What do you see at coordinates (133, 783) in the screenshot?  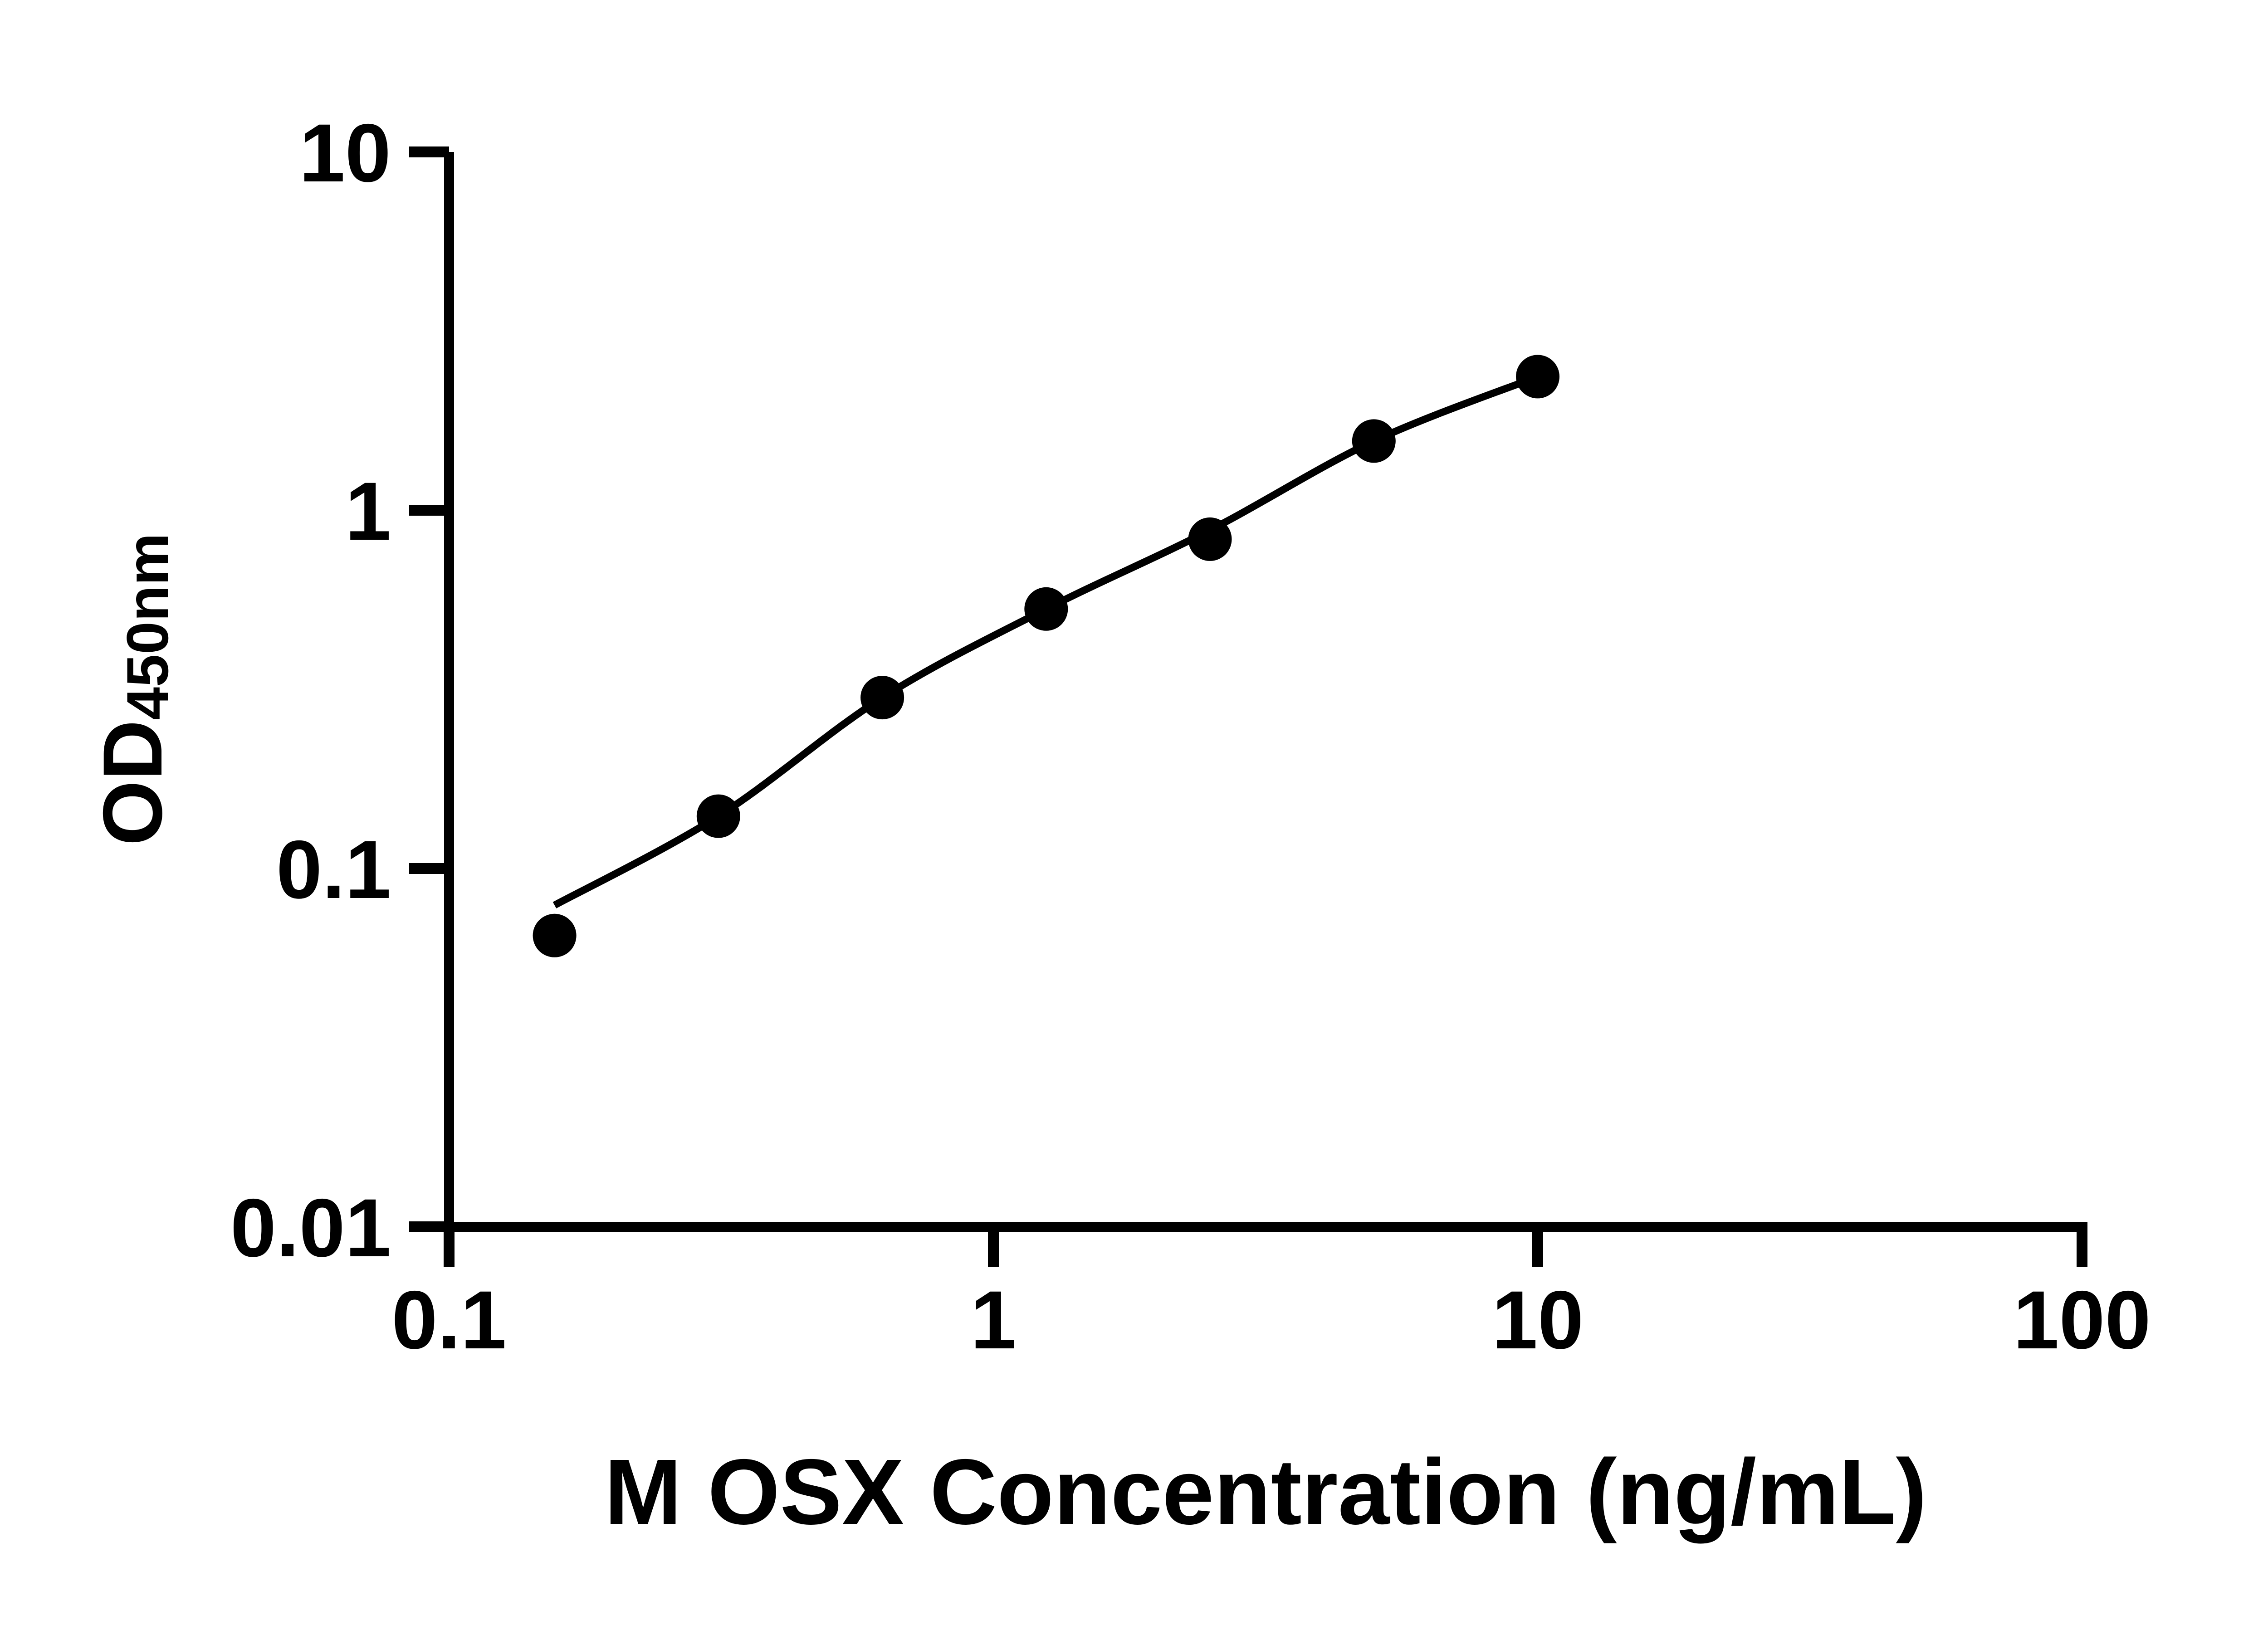 I see `y-axis-title-main: OD` at bounding box center [133, 783].